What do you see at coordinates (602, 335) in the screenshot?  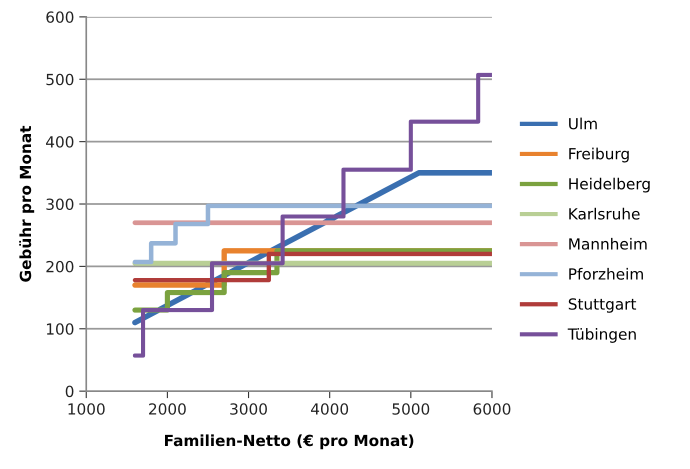 I see `legend-label: Tübingen` at bounding box center [602, 335].